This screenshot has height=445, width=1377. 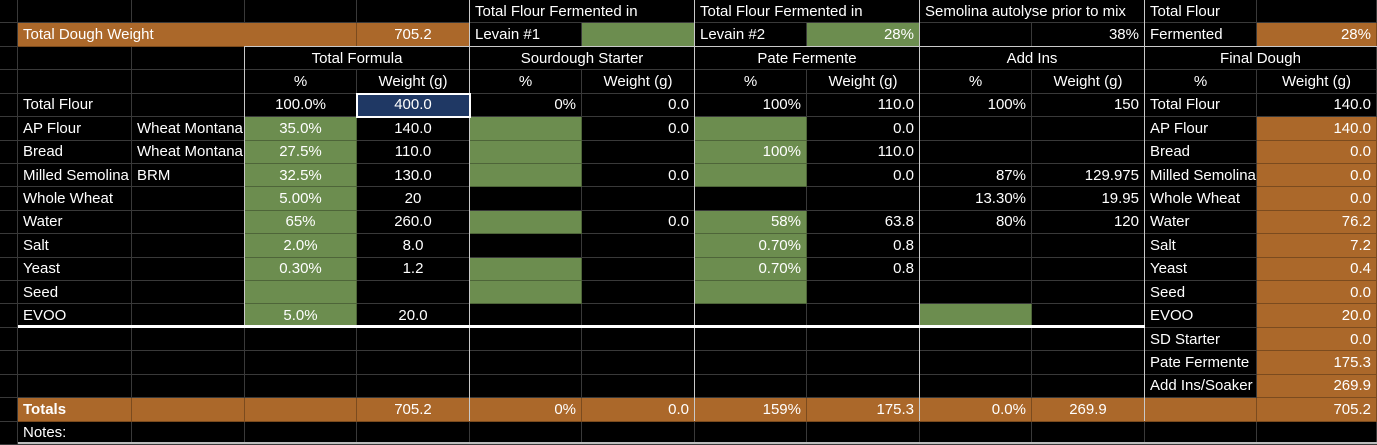 I want to click on cell-D15, so click(x=301, y=339).